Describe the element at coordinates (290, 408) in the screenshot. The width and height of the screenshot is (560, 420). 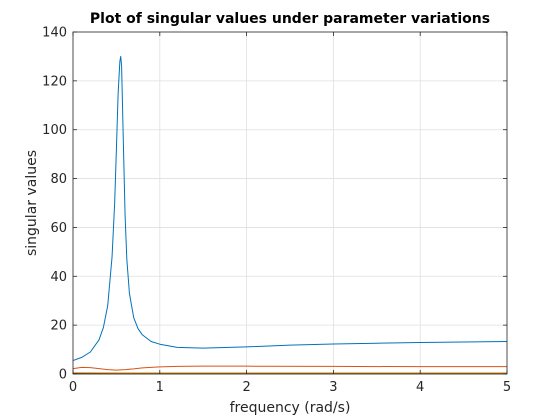
I see `x-axis-label: frequency (rad/s)` at that location.